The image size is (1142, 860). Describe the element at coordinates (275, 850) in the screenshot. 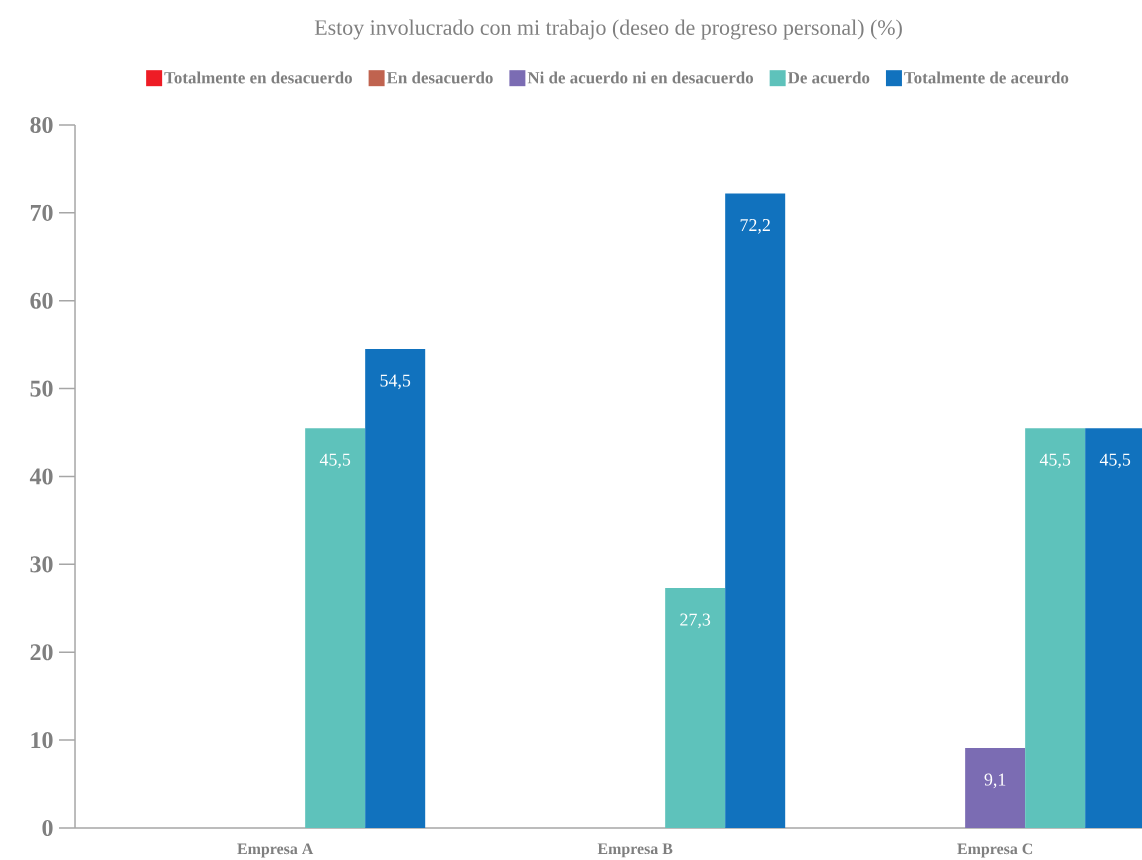

I see `x-tick-label: Empresa A` at that location.